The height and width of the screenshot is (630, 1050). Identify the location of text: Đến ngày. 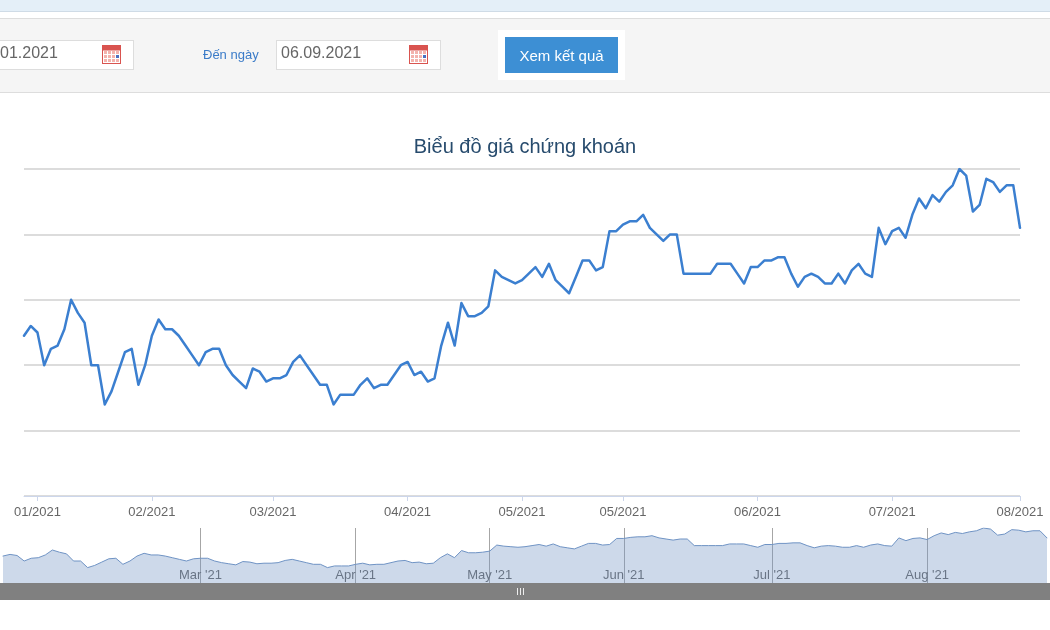
(231, 54).